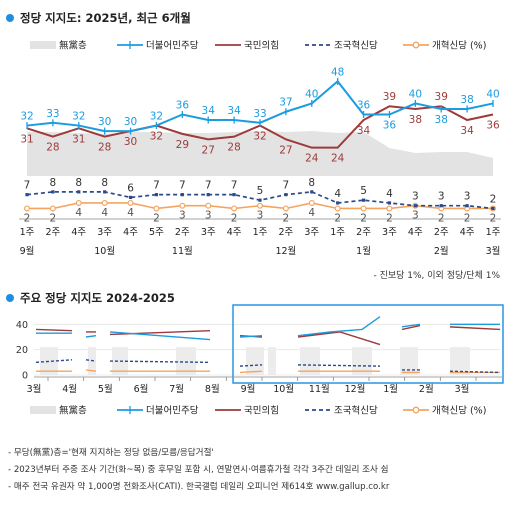 This screenshot has height=519, width=530. I want to click on history-x-label: 4월, so click(69, 389).